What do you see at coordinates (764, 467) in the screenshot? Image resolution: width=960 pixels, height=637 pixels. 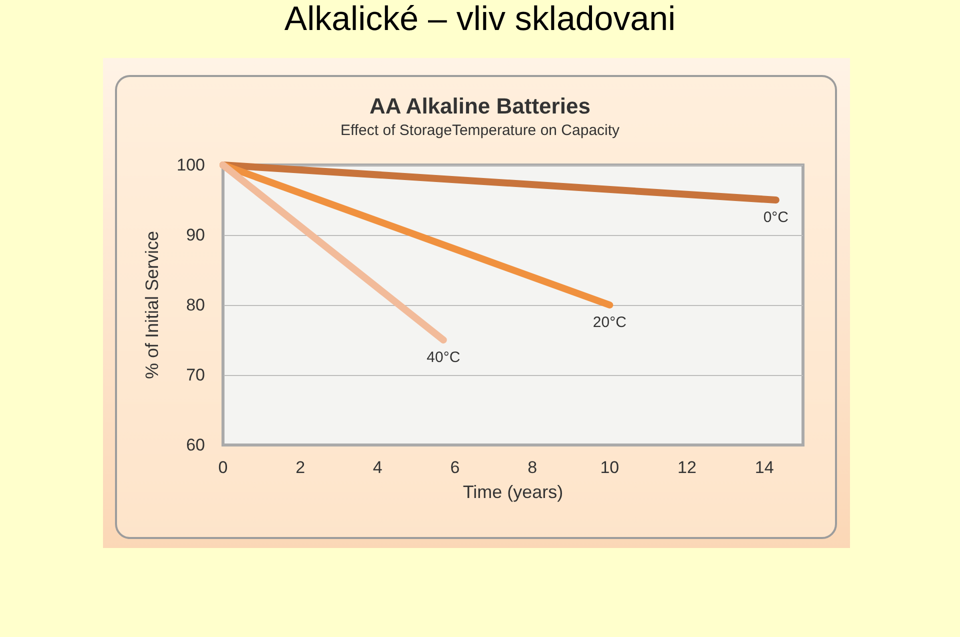 I see `x-tick-label: 14` at bounding box center [764, 467].